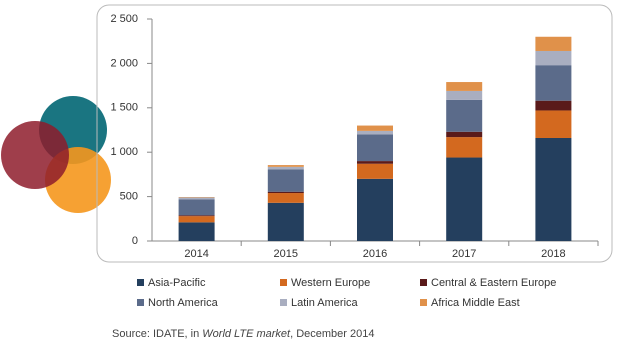  I want to click on source-suffix: , December 2014, so click(332, 334).